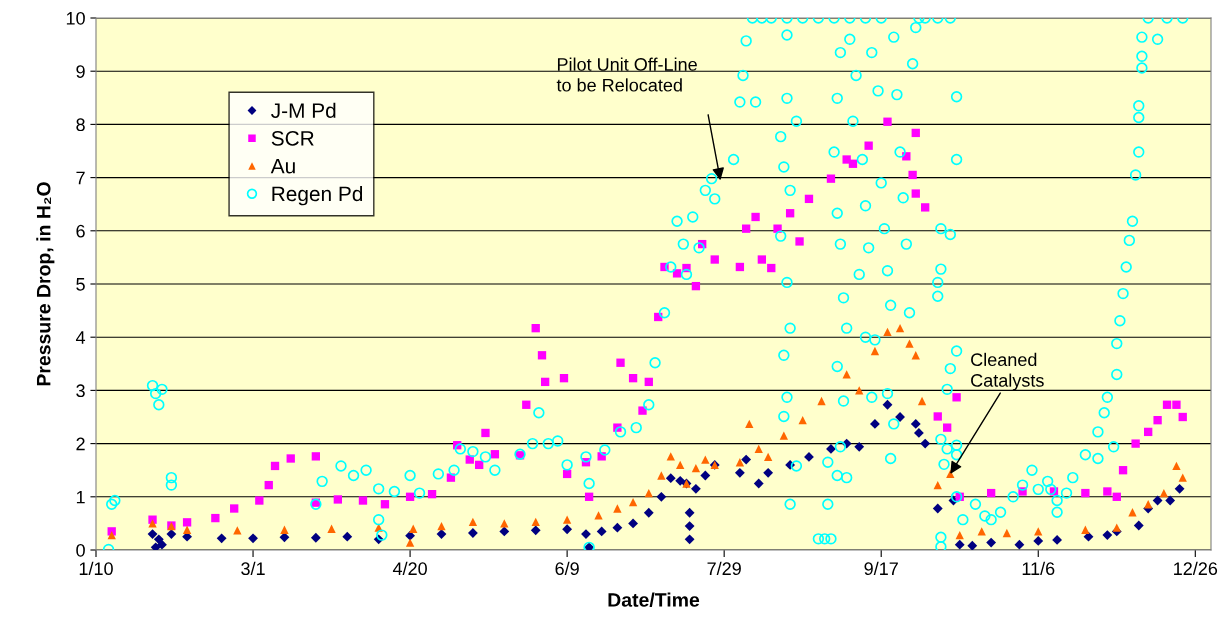 This screenshot has height=638, width=1222. What do you see at coordinates (567, 568) in the screenshot?
I see `x-tick-label: 6/9` at bounding box center [567, 568].